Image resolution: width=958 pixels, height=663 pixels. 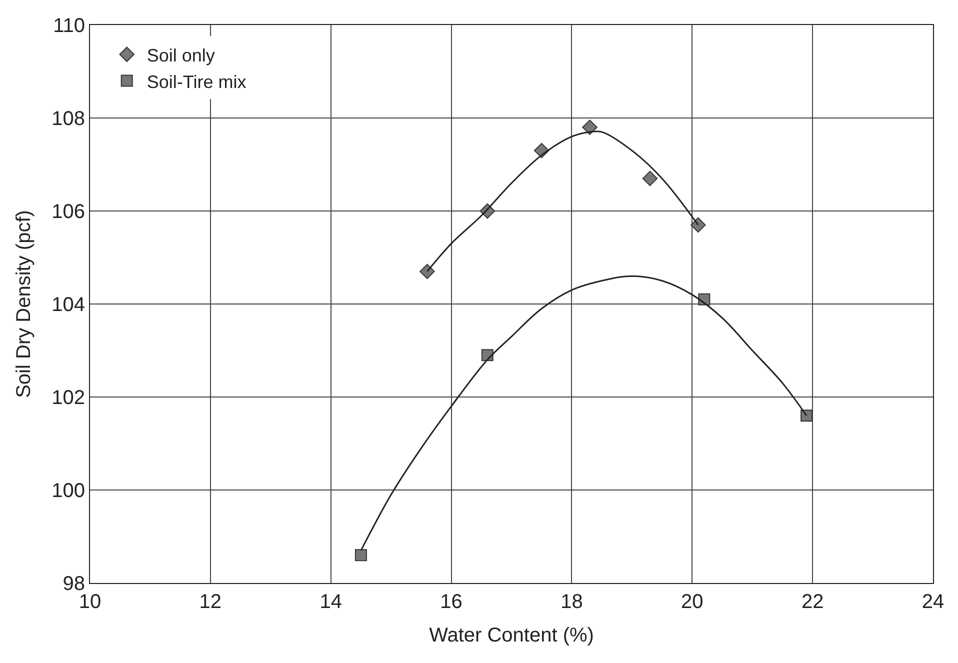 I want to click on y-tick-label: 106, so click(x=68, y=212).